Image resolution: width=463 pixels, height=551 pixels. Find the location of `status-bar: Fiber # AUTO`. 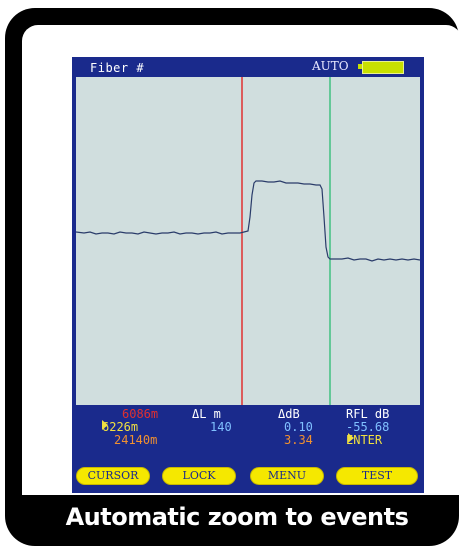

status-bar: Fiber # AUTO is located at coordinates (248, 67).